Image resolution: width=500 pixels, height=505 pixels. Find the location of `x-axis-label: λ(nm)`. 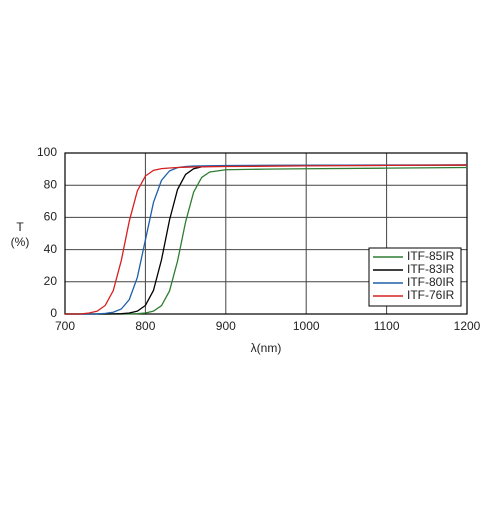

x-axis-label: λ(nm) is located at coordinates (266, 348).